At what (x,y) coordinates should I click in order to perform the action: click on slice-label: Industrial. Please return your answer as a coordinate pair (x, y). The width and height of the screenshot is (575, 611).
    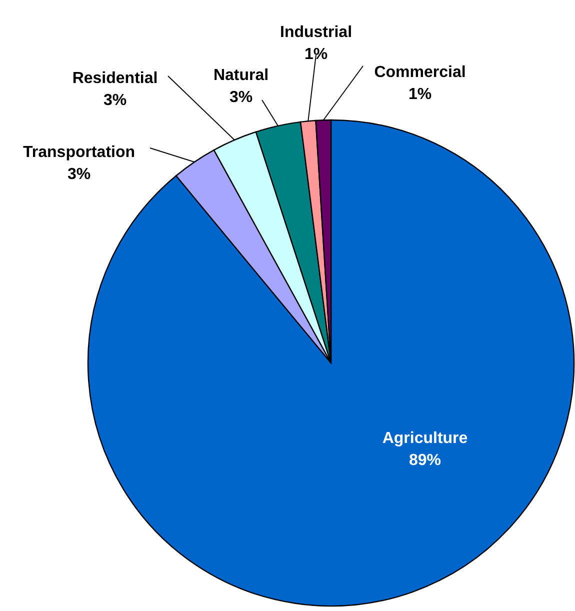
    Looking at the image, I should click on (316, 32).